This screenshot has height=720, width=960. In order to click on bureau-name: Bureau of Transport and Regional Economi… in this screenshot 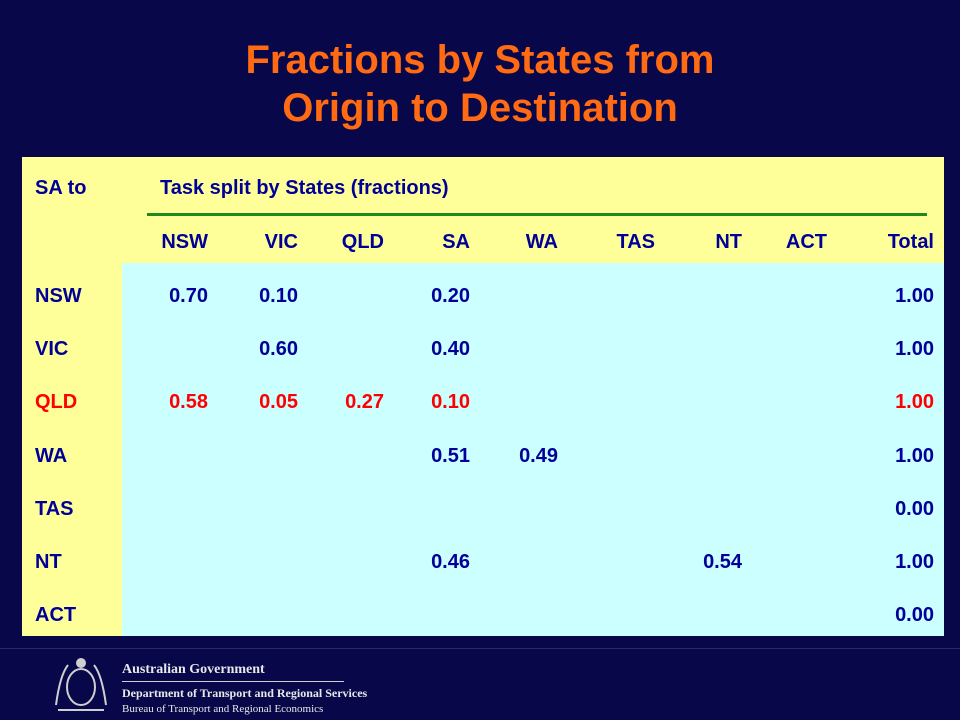, I will do `click(223, 709)`.